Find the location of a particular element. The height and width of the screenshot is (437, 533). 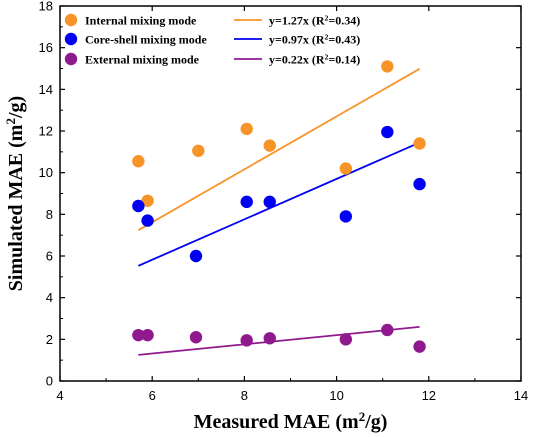

legend-entry-label: External mixing mode is located at coordinates (142, 60).